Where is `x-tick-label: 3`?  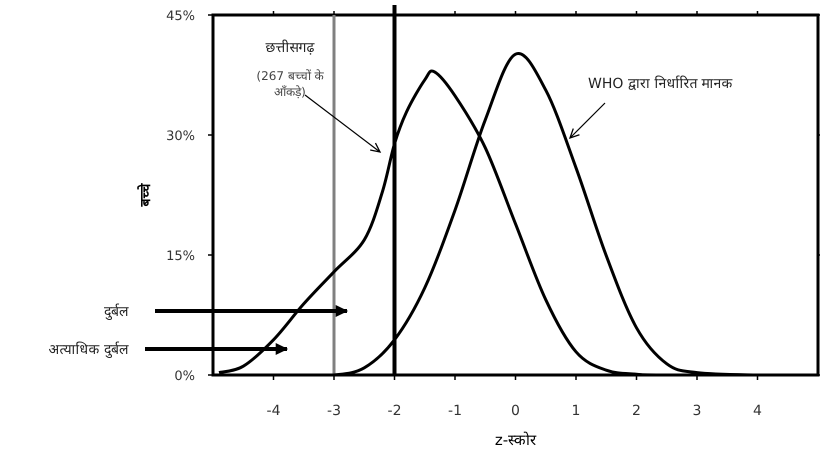 x-tick-label: 3 is located at coordinates (697, 411).